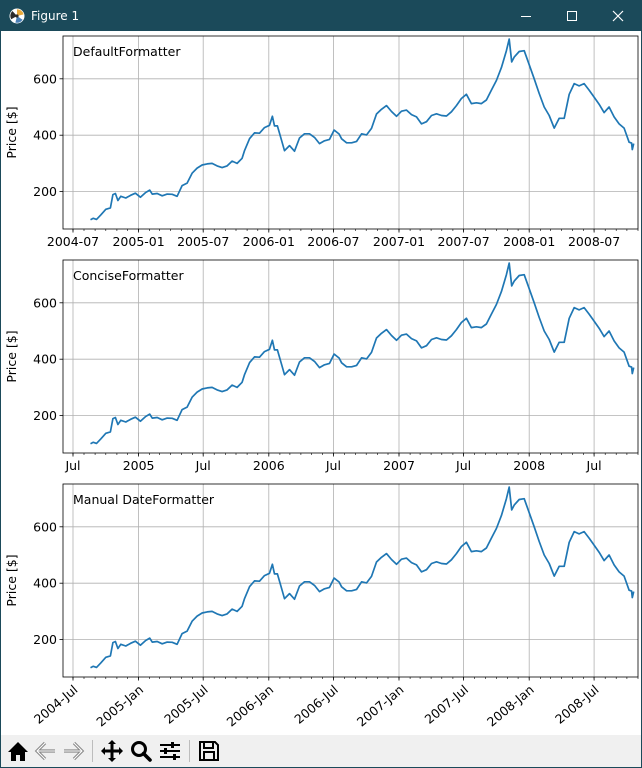 The height and width of the screenshot is (768, 642). I want to click on pan-button, so click(112, 751).